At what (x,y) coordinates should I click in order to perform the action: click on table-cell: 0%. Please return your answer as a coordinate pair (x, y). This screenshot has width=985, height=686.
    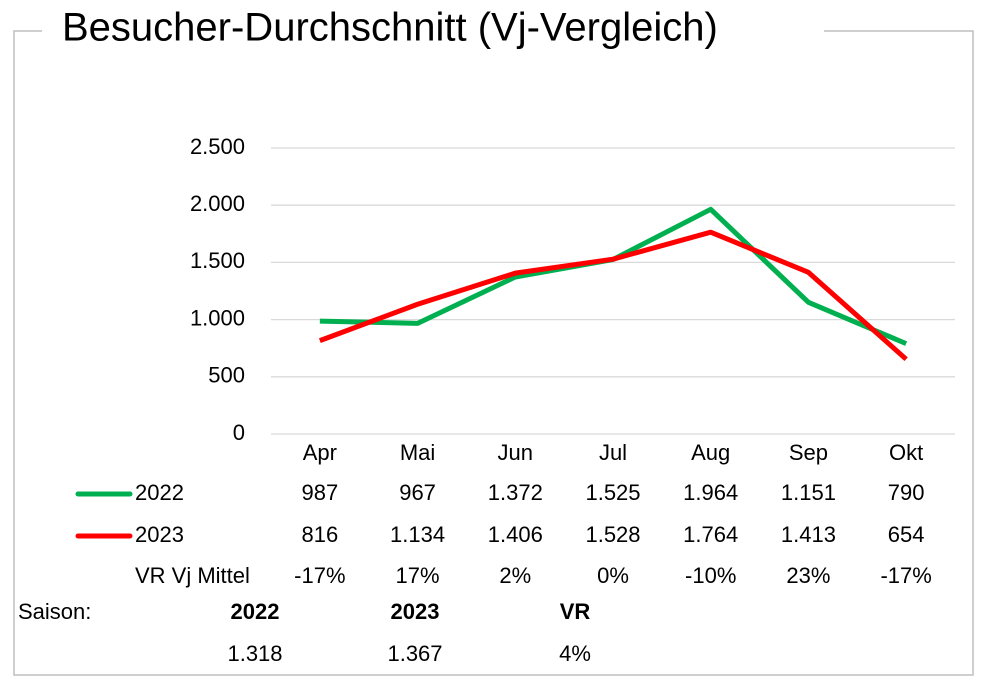
    Looking at the image, I should click on (613, 575).